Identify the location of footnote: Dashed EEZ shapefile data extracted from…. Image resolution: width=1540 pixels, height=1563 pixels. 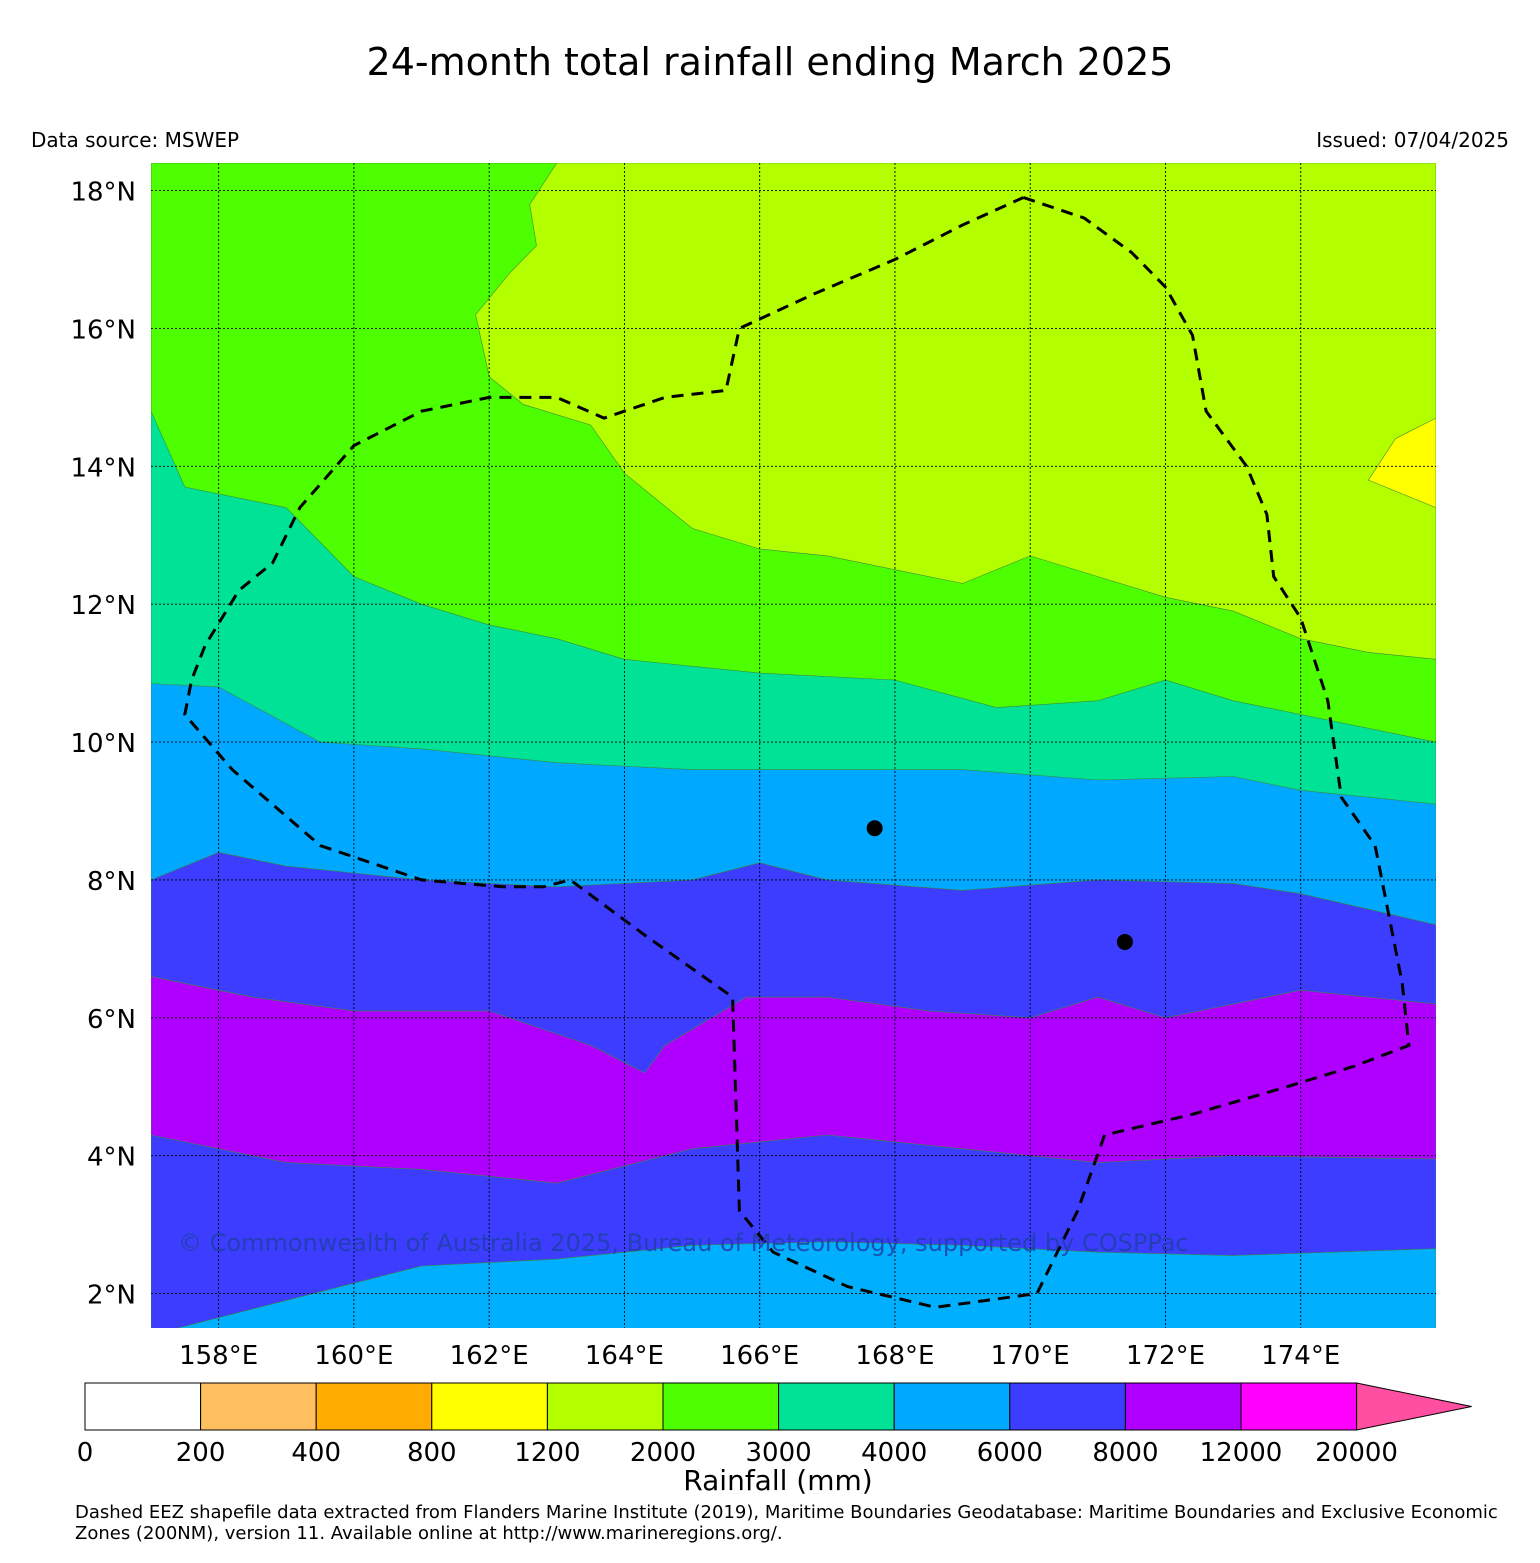
(786, 1523).